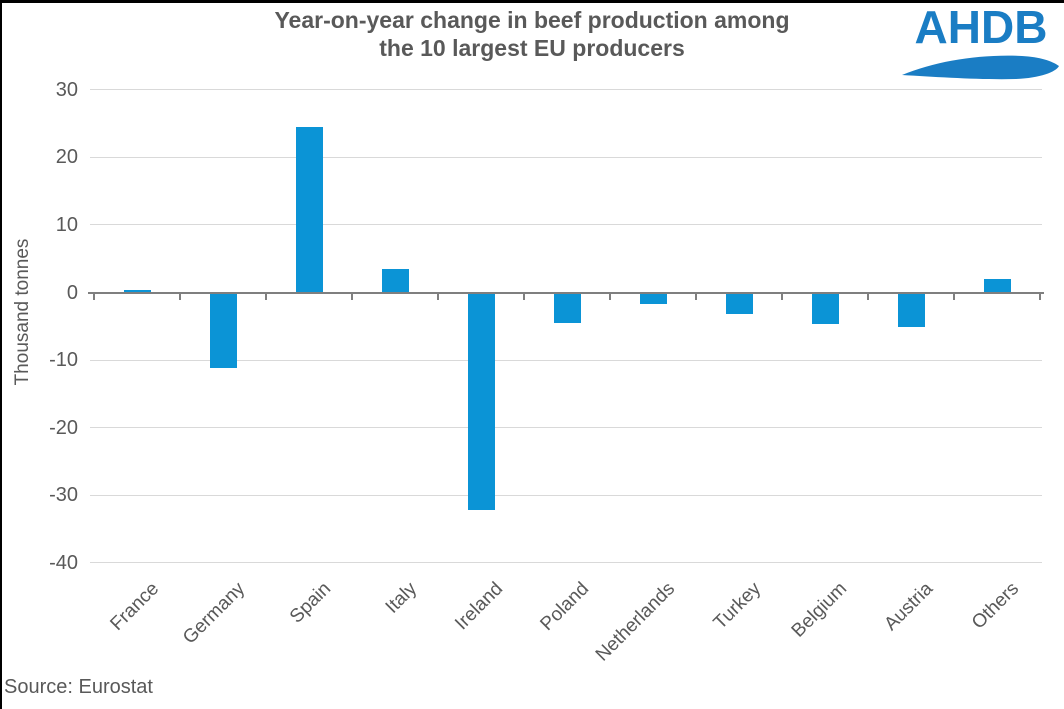 The height and width of the screenshot is (709, 1064). What do you see at coordinates (566, 225) in the screenshot?
I see `gridline-y10` at bounding box center [566, 225].